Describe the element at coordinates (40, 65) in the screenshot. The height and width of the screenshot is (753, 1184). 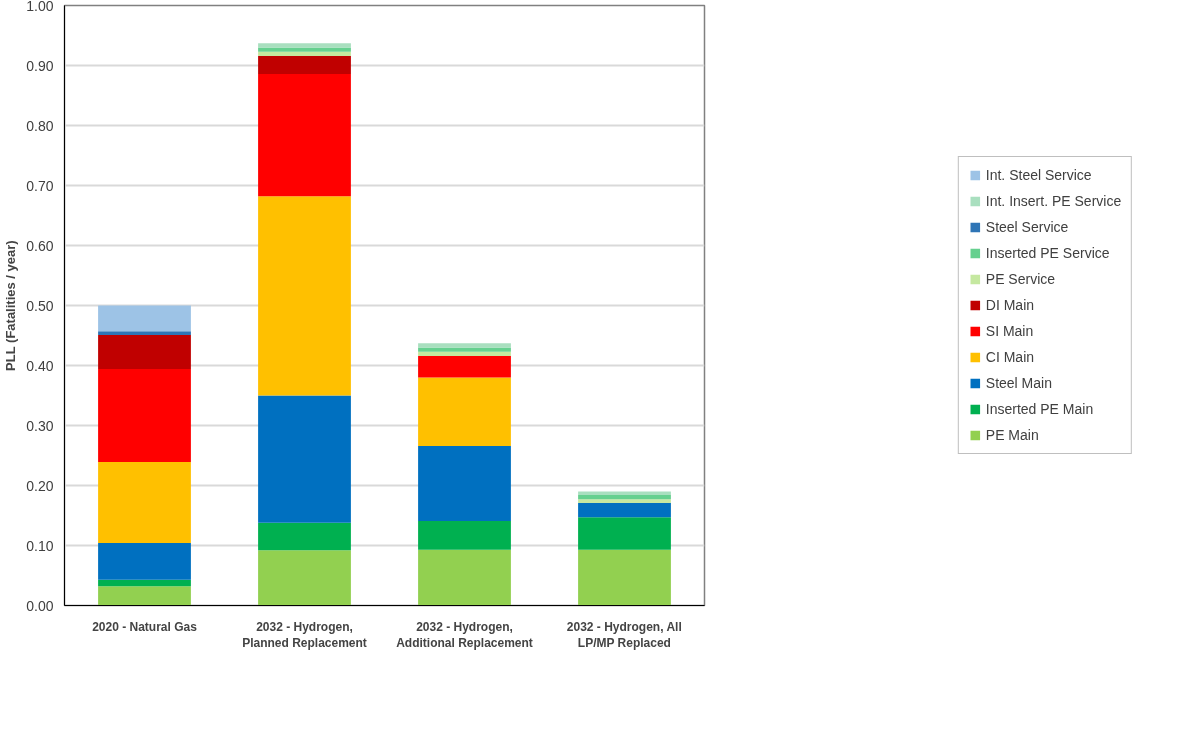
I see `y-tick-label: 0.90` at that location.